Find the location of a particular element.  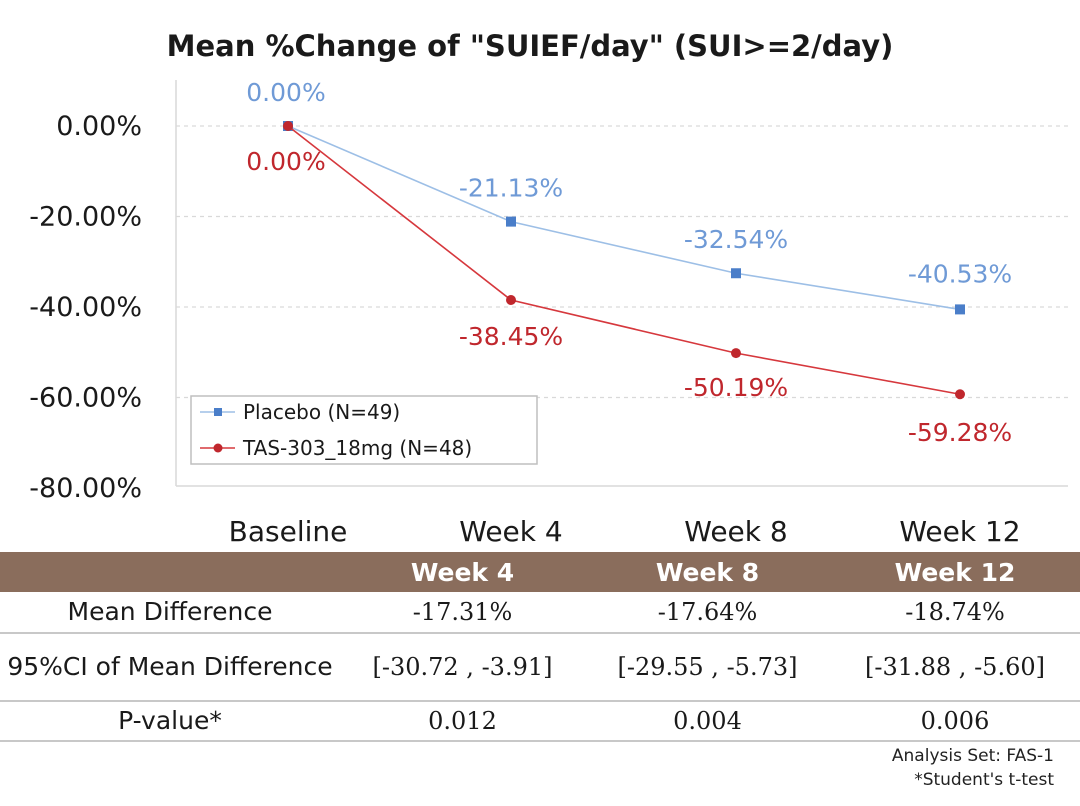

legend-marker-placebo is located at coordinates (218, 412).